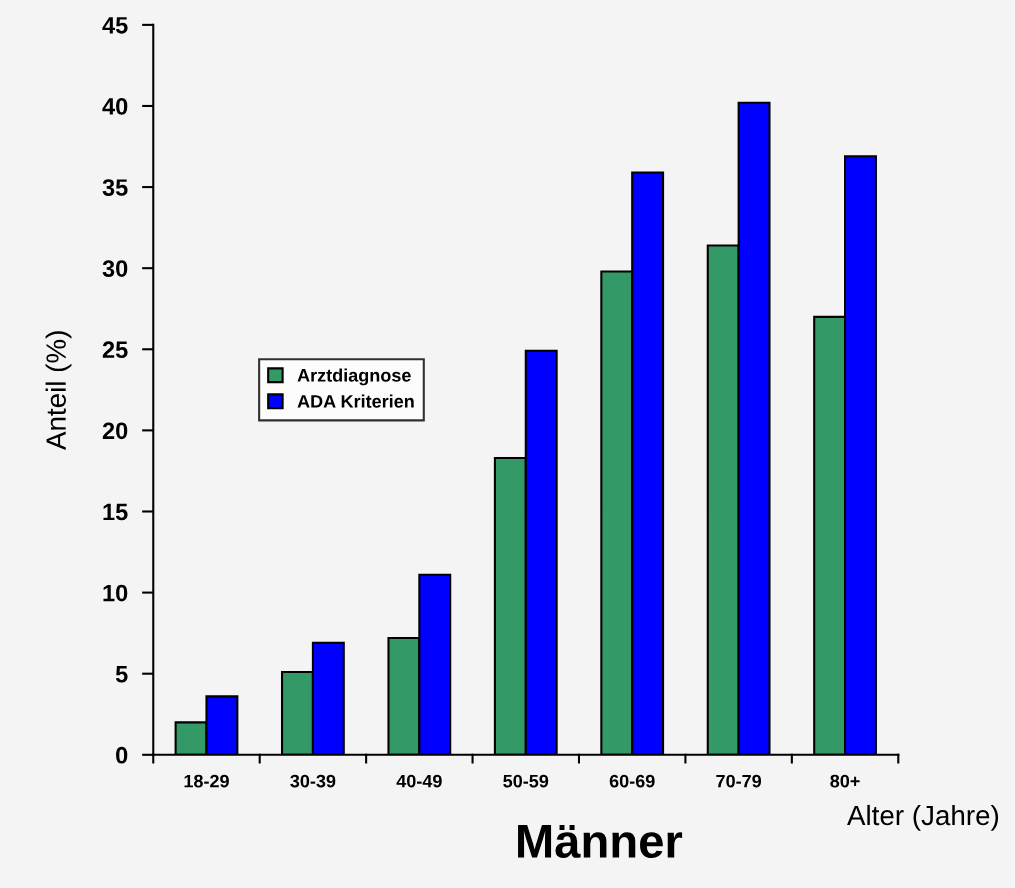 This screenshot has width=1015, height=888. I want to click on y-tick-label: 30, so click(115, 268).